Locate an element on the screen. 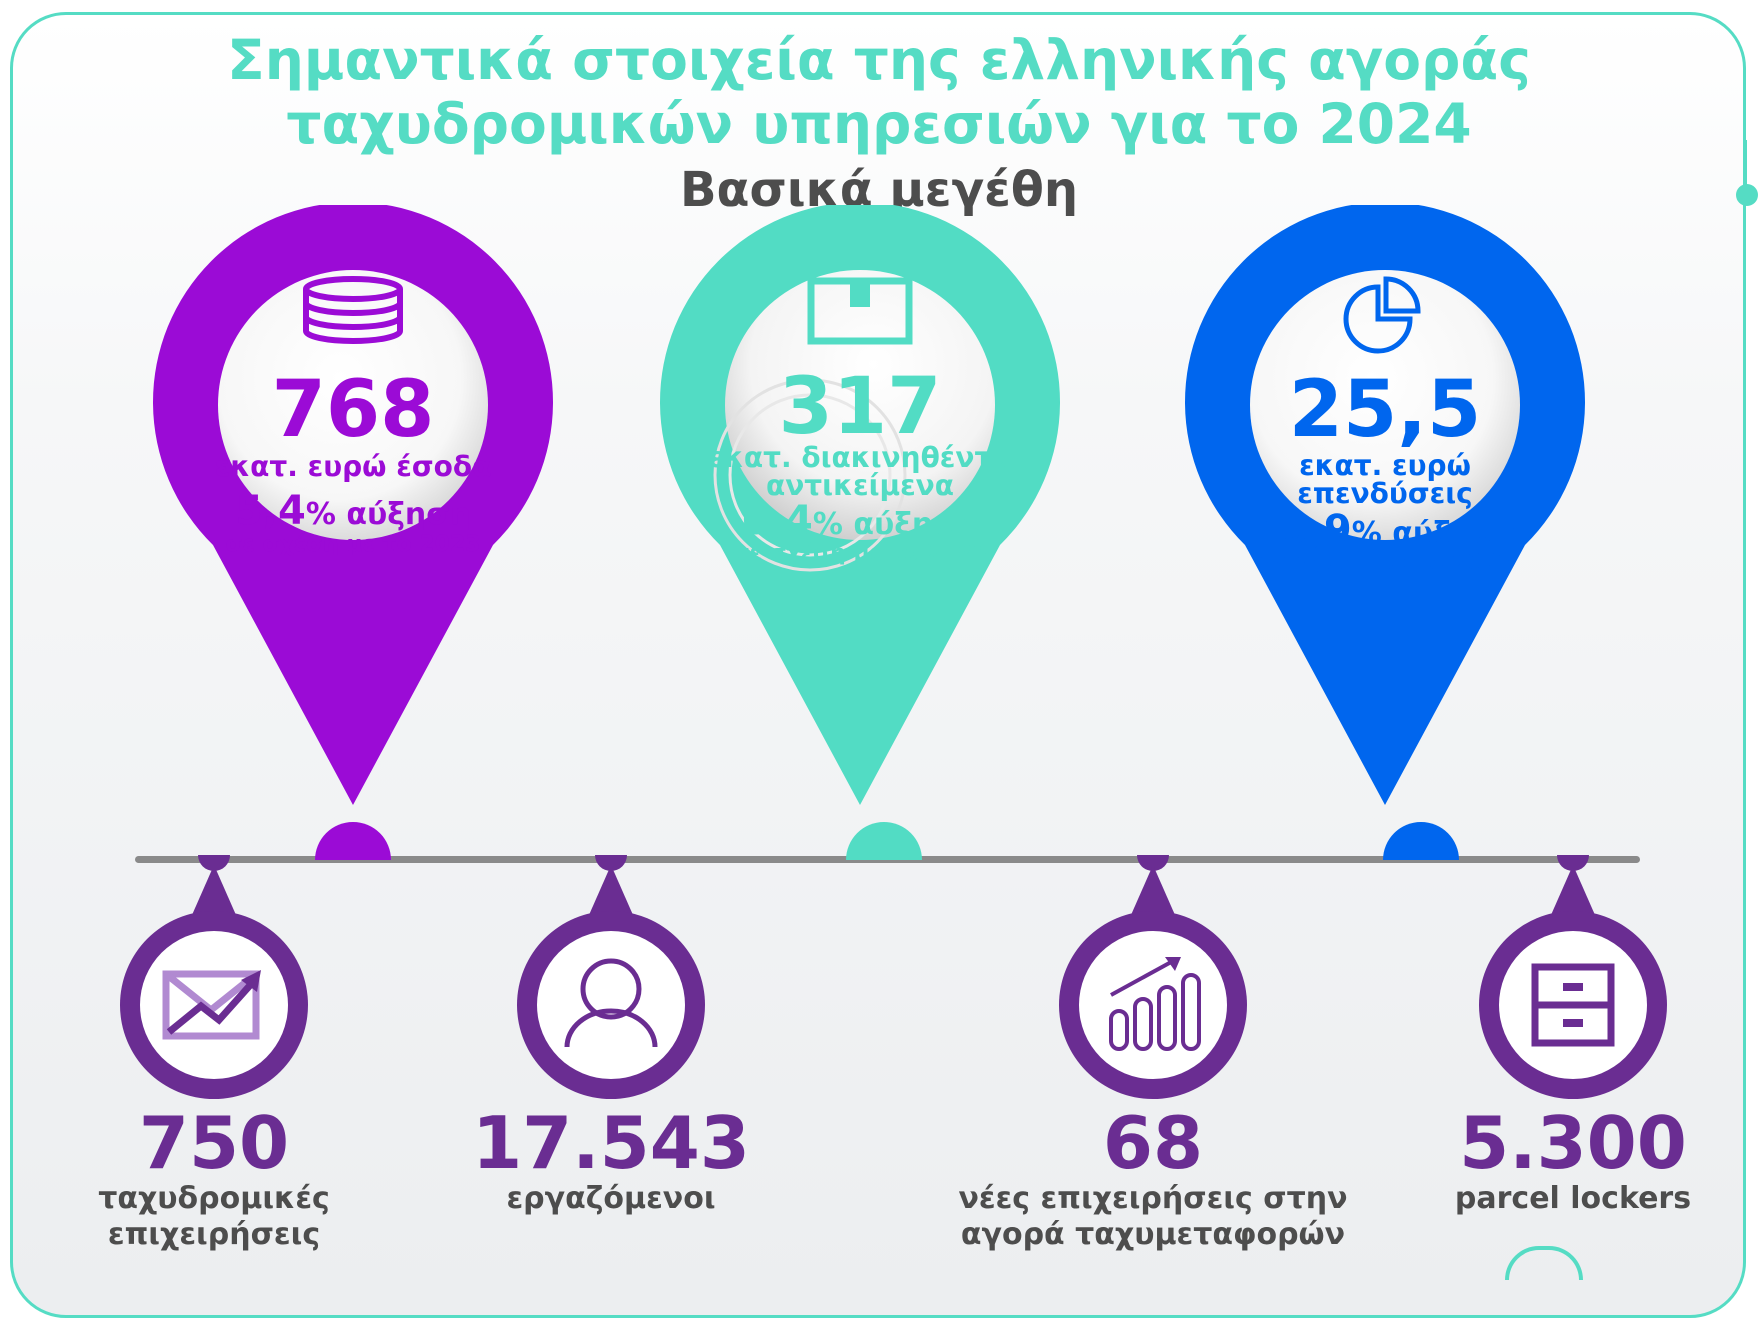  bar-growth-icon is located at coordinates (1155, 1004).